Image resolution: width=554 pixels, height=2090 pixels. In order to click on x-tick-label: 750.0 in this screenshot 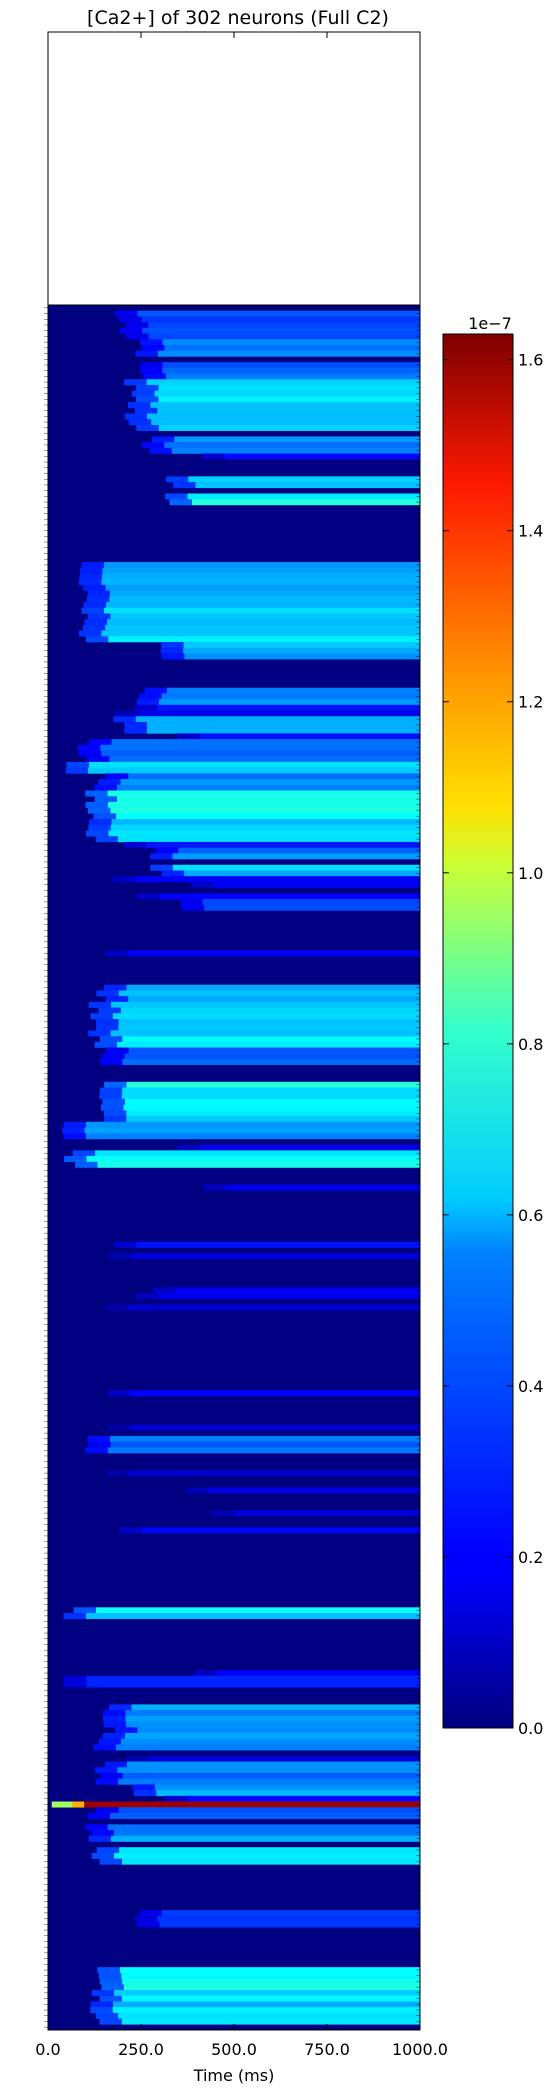, I will do `click(327, 2049)`.